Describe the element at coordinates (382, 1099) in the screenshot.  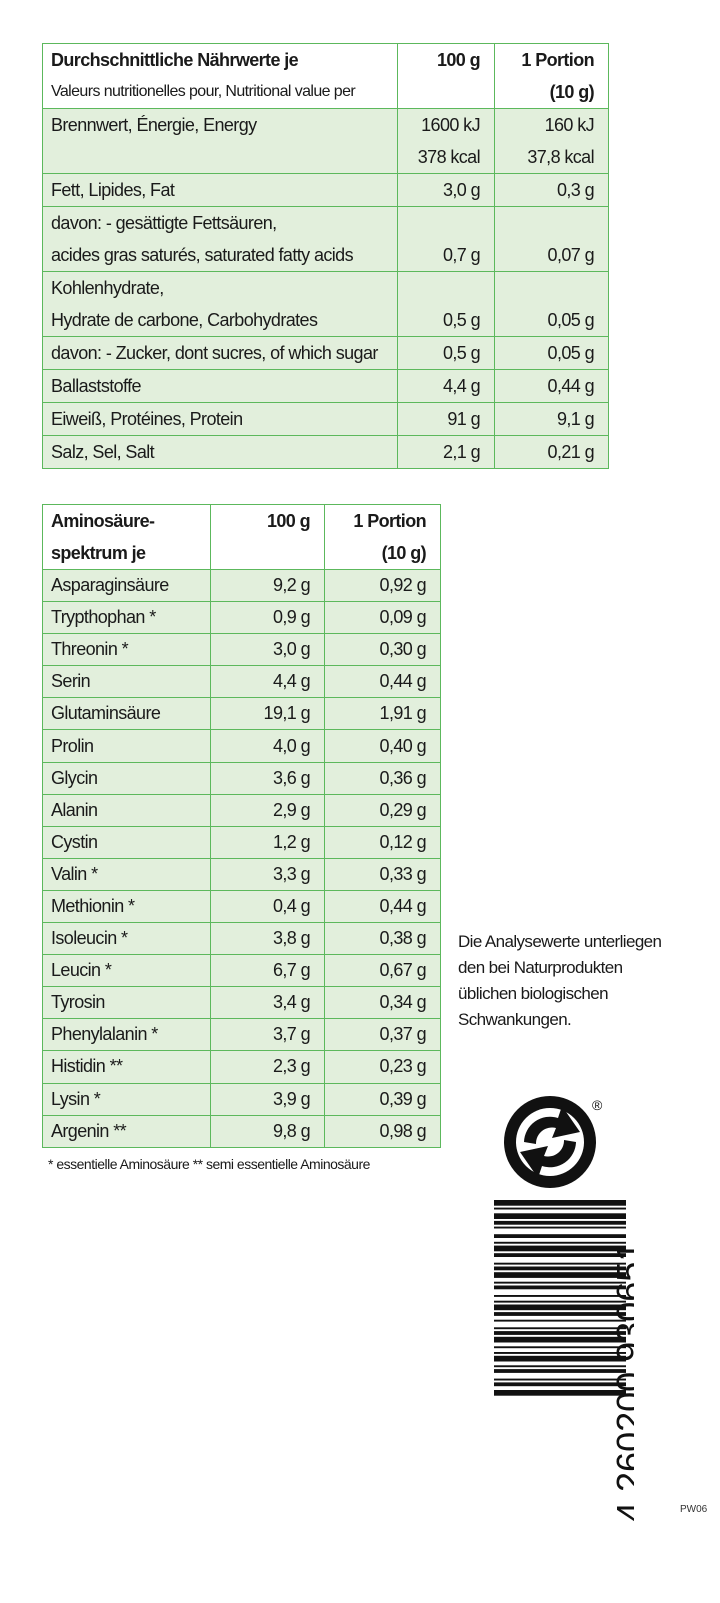
I see `value-portion: 0,39 g` at that location.